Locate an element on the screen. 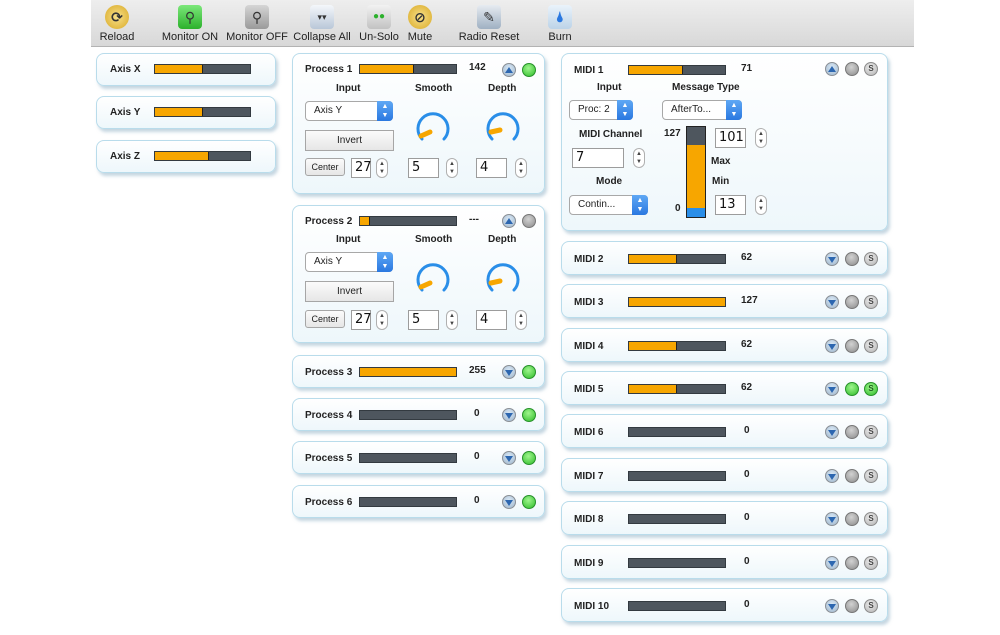 This screenshot has width=1000, height=635. mute-icon: ⊘ is located at coordinates (420, 17).